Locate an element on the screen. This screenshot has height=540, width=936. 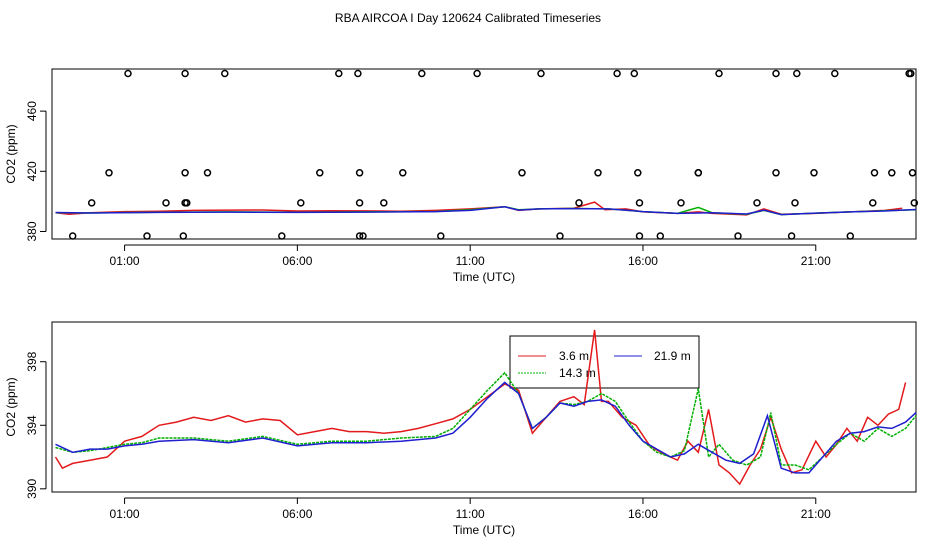
y-tick-label: 390 is located at coordinates (32, 488).